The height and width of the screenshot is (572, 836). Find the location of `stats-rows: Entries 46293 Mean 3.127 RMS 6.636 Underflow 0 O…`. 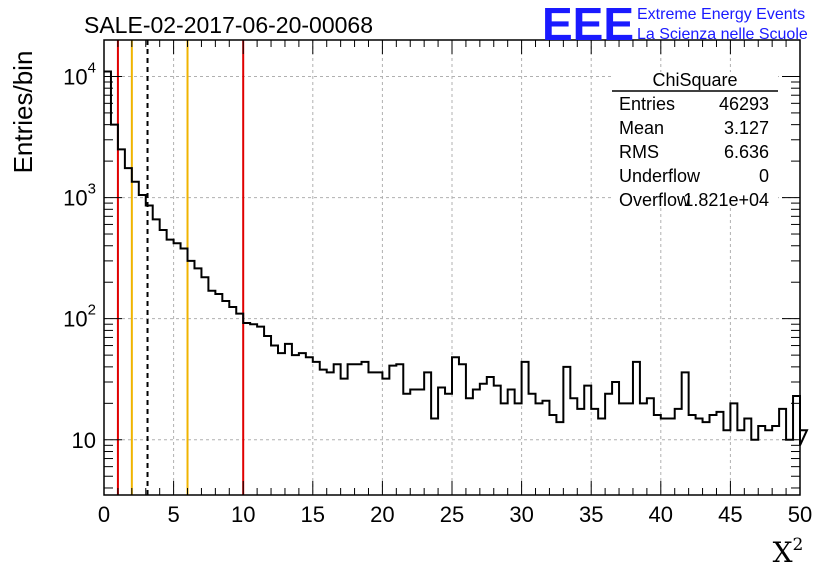

stats-rows: Entries 46293 Mean 3.127 RMS 6.636 Underflow 0 O… is located at coordinates (694, 152).